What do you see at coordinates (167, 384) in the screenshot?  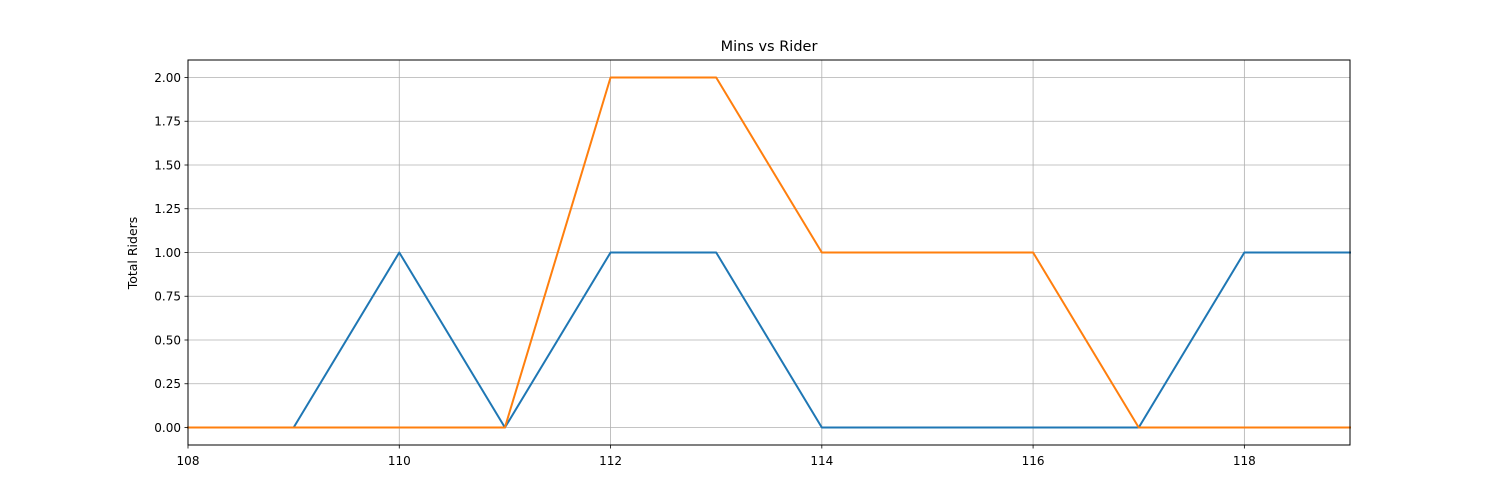 I see `y-tick-label: 0.25` at bounding box center [167, 384].